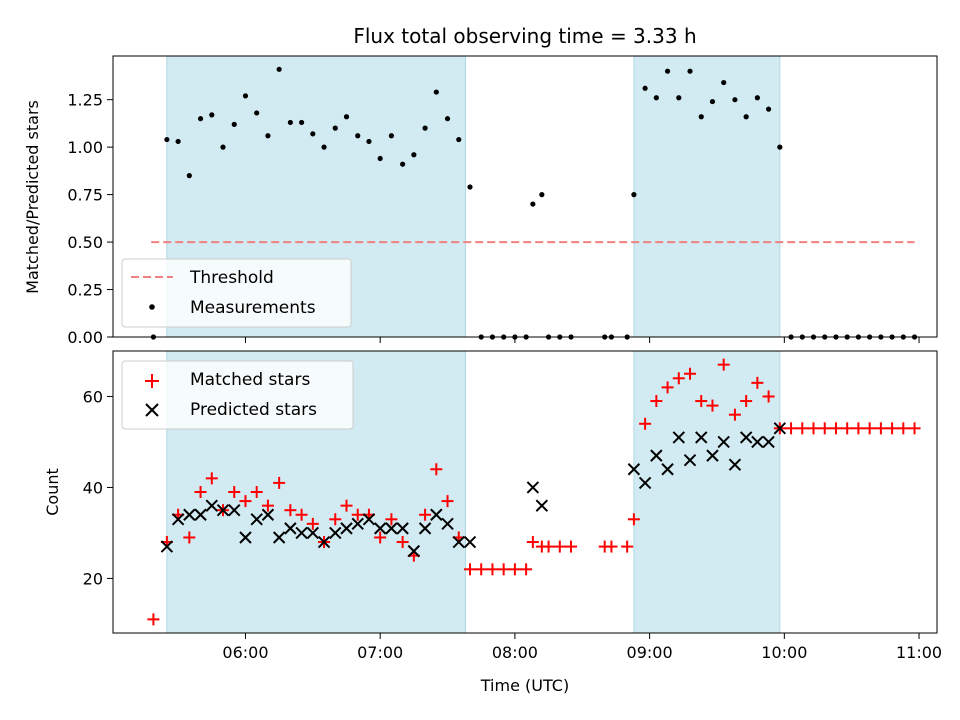 The height and width of the screenshot is (720, 960). I want to click on top-y-tick-label: 1.00, so click(85, 147).